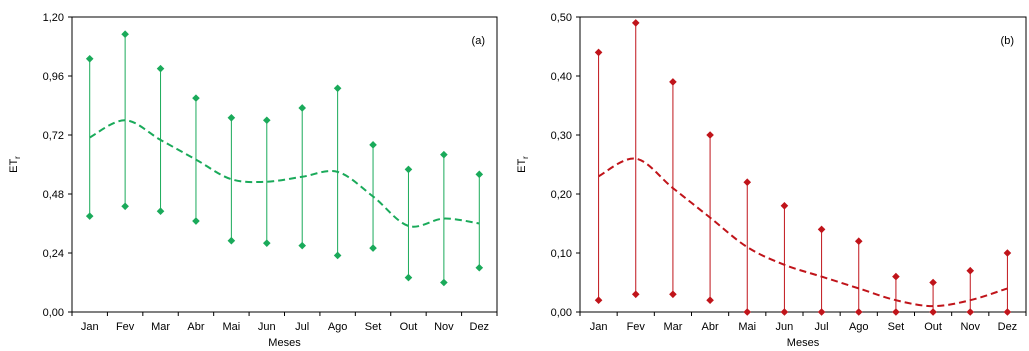 The width and height of the screenshot is (1029, 351). I want to click on y-tick-label: 0,50, so click(561, 18).